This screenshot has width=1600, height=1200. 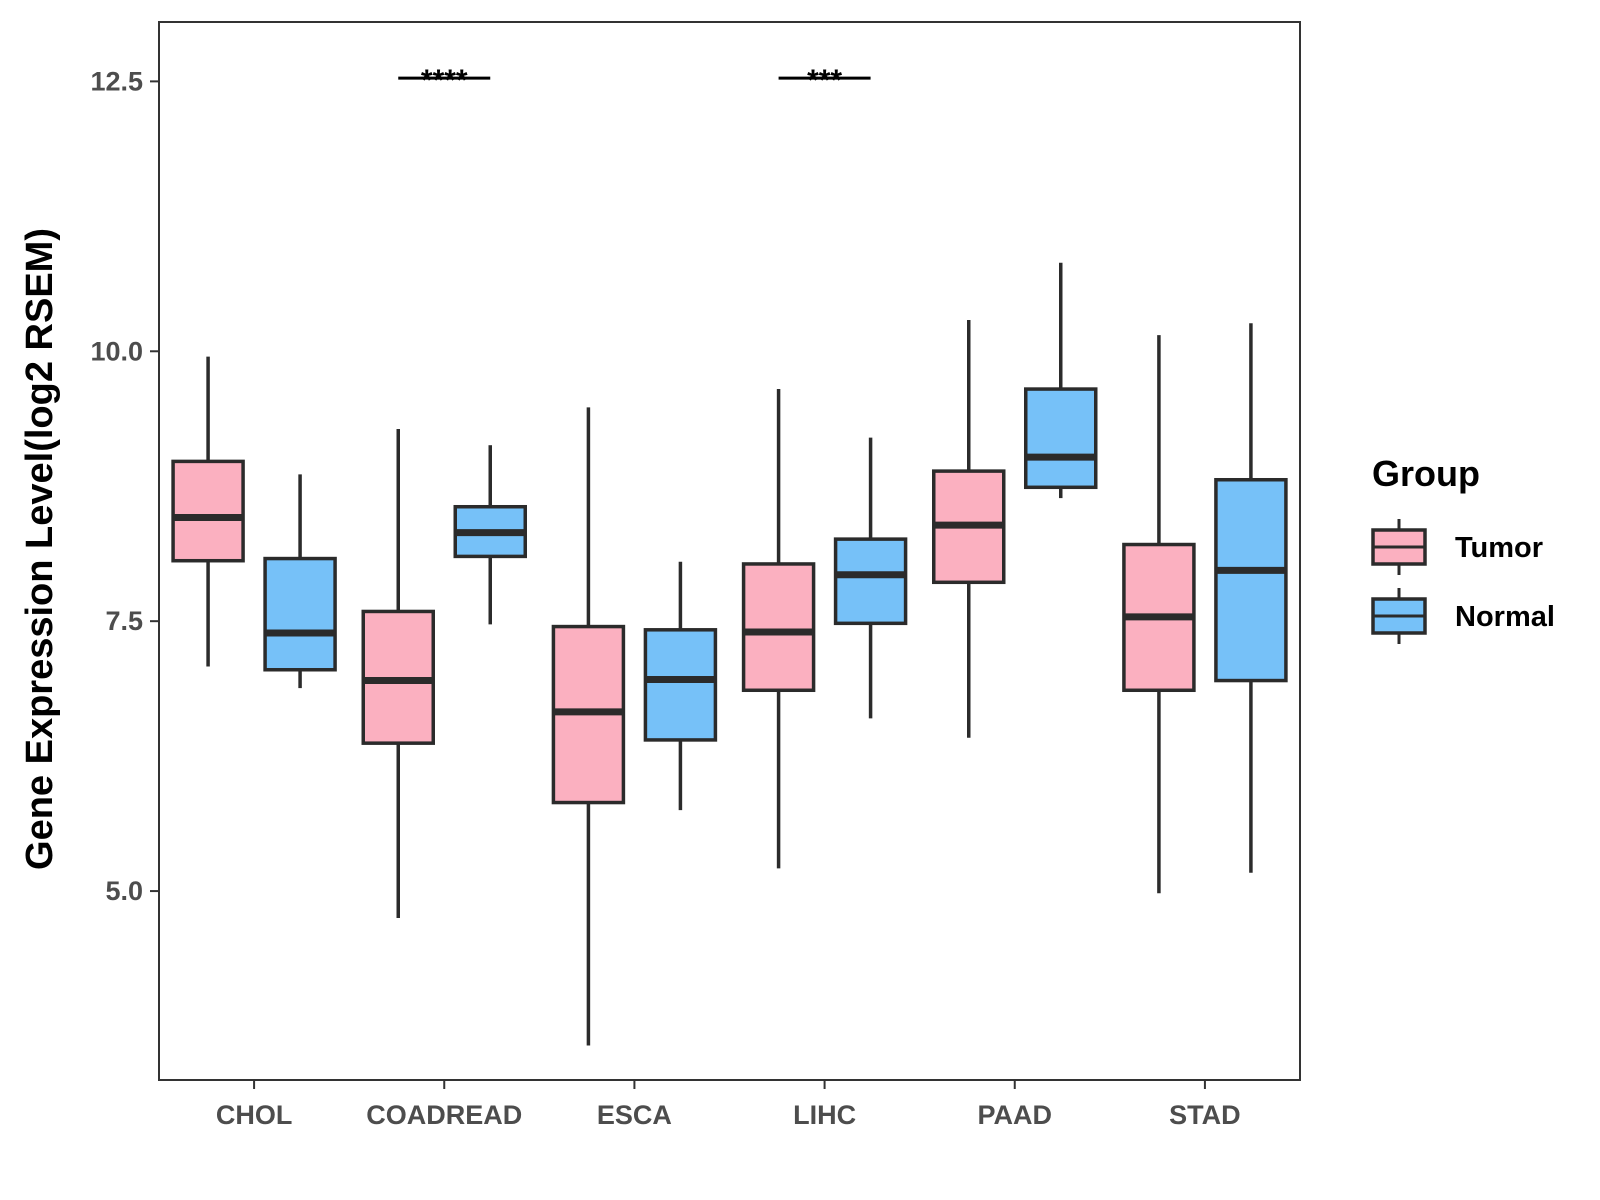 What do you see at coordinates (1014, 1115) in the screenshot?
I see `x-tick-label-paad: PAAD` at bounding box center [1014, 1115].